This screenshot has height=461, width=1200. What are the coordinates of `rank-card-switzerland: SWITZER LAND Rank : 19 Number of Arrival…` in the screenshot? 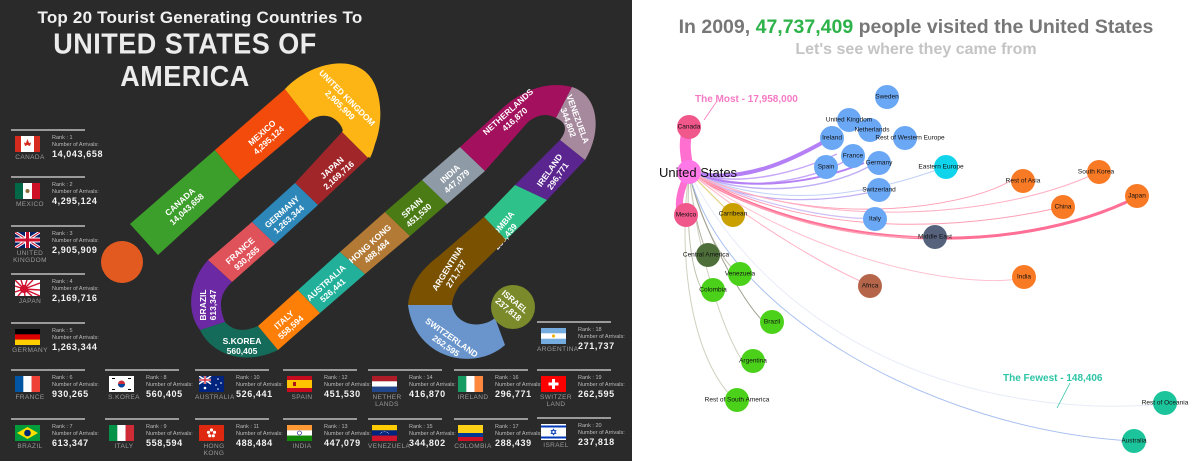 It's located at (581, 389).